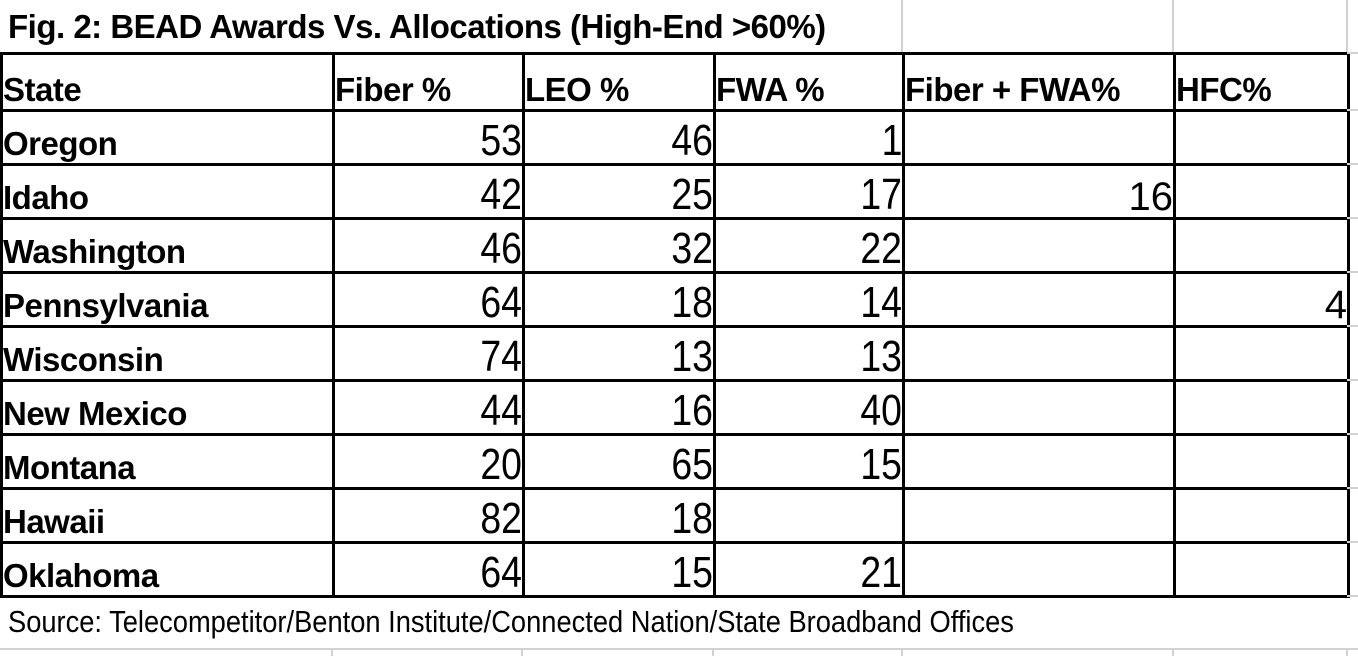 This screenshot has width=1358, height=656. Describe the element at coordinates (428, 461) in the screenshot. I see `fiber-pct-cell: 20` at that location.